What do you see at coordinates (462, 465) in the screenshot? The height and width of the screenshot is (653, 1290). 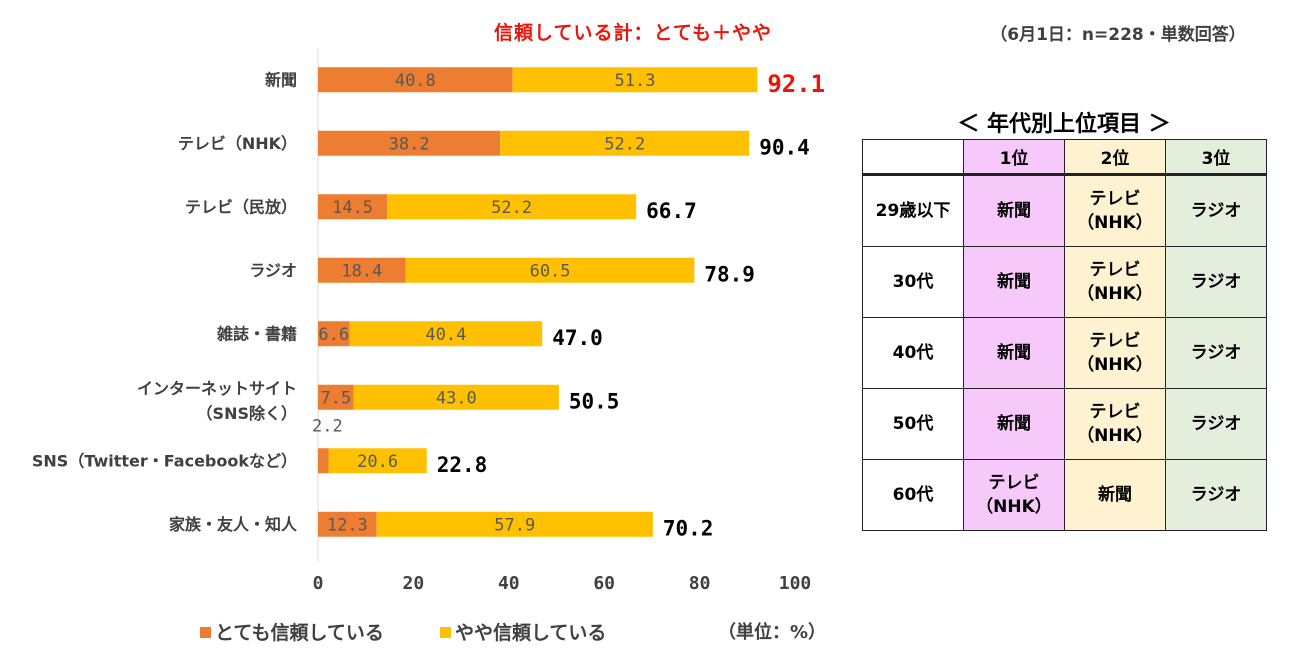 I see `total-label: 22.8` at bounding box center [462, 465].